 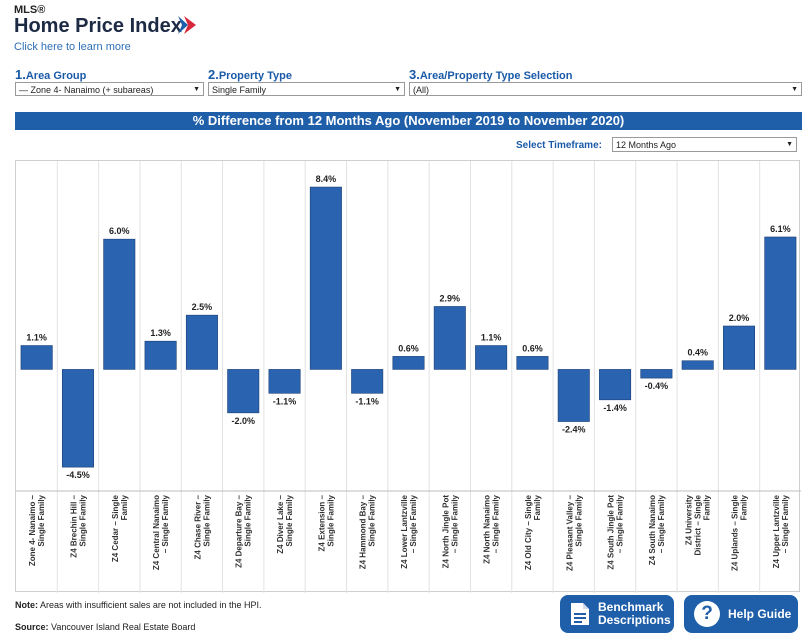 I want to click on tick-label: Z4 Old City – SingleFamily, so click(x=533, y=532).